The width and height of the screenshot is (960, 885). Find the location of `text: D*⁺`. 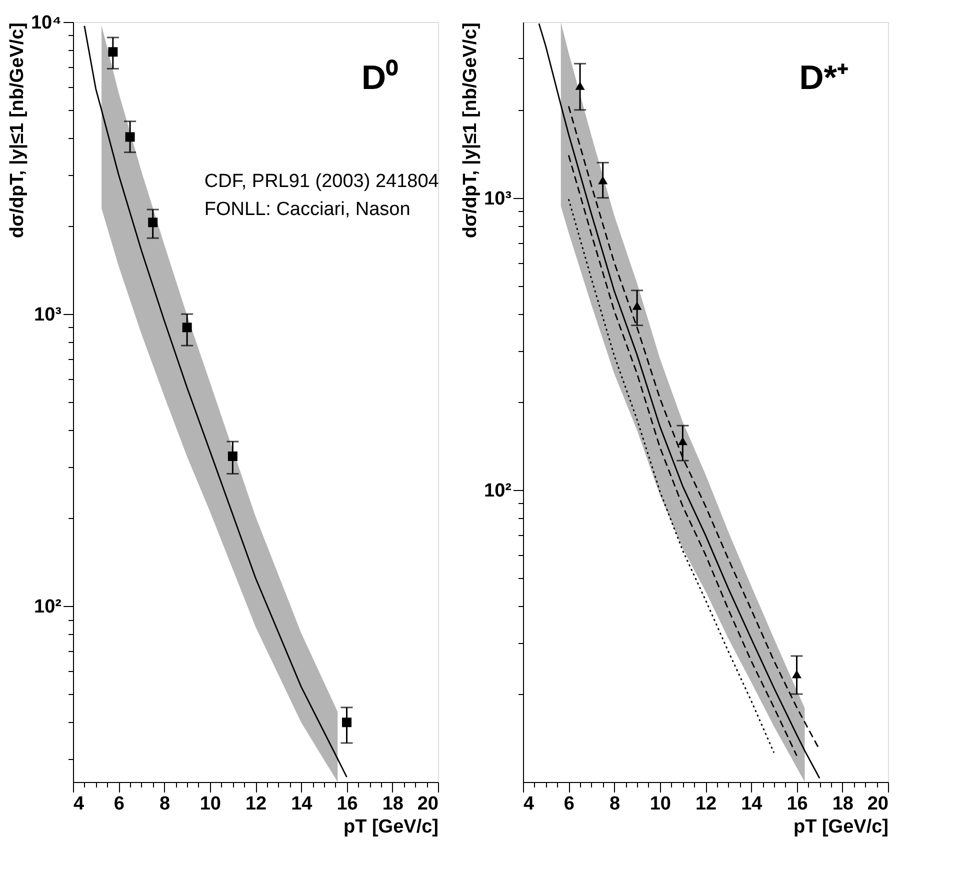

text: D*⁺ is located at coordinates (823, 78).